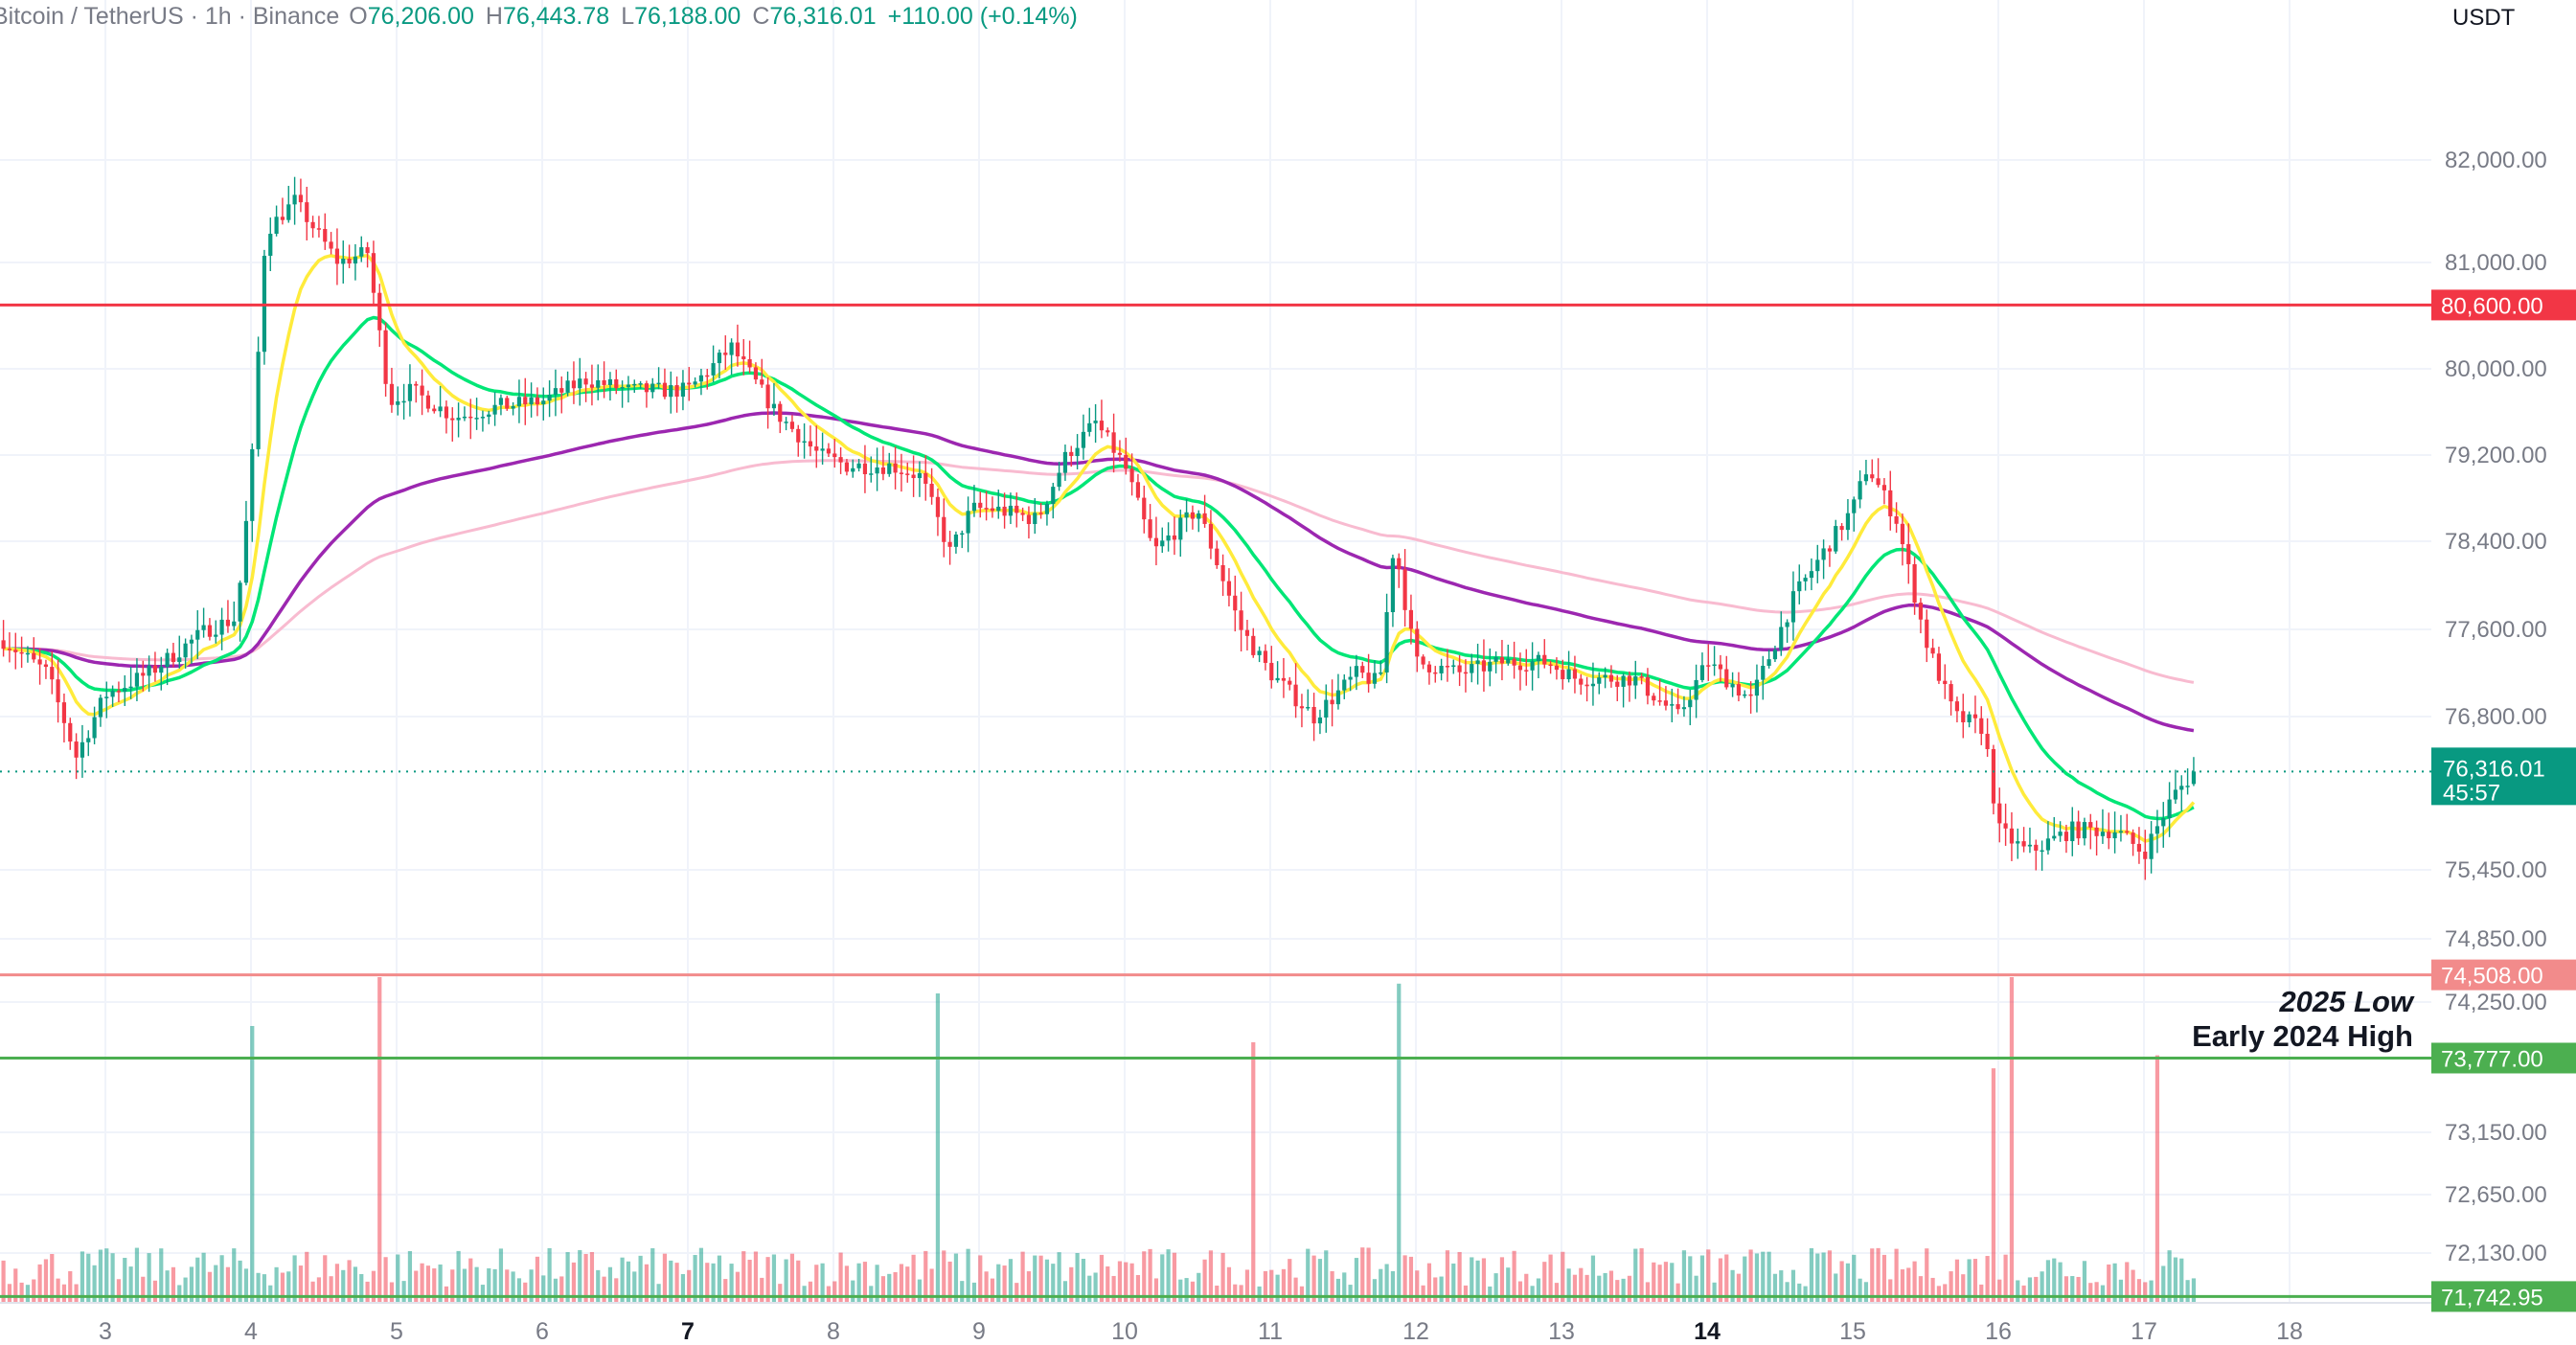 This screenshot has height=1345, width=2576. I want to click on time-axis: 3 4 5 6 7 8 9 10 11 12 13 14 15 16 17 18, so click(1288, 1323).